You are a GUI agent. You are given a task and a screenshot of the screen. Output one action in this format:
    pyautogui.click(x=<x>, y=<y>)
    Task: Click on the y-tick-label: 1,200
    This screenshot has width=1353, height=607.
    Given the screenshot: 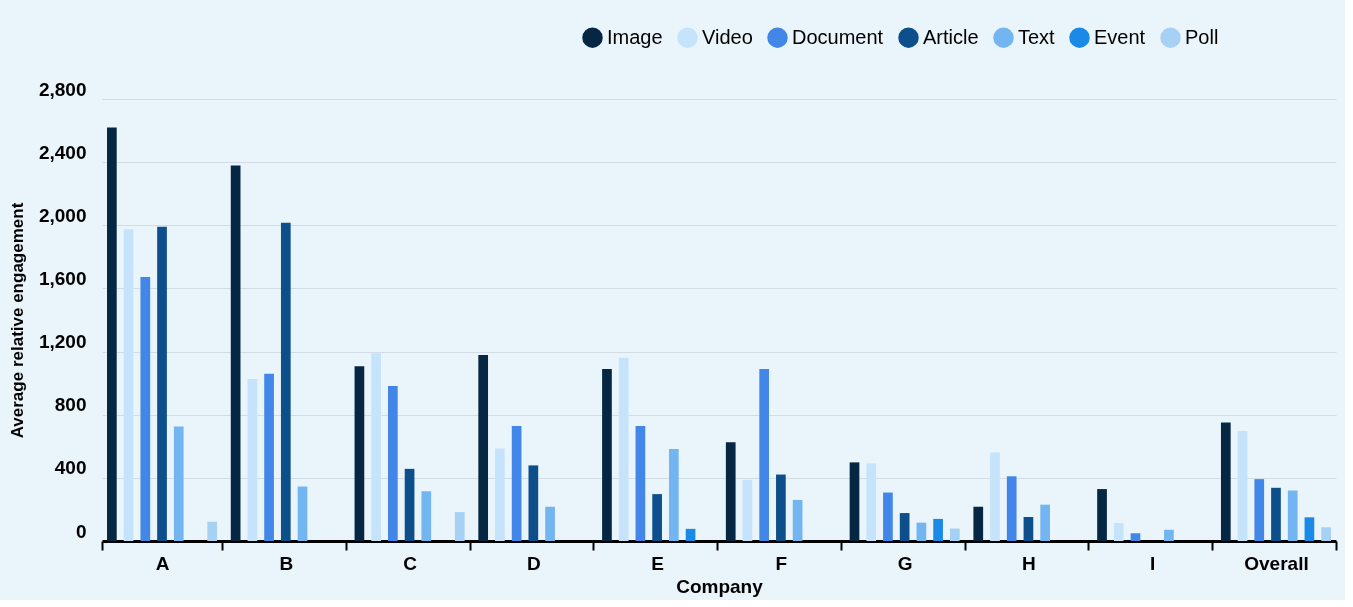 What is the action you would take?
    pyautogui.click(x=62, y=342)
    